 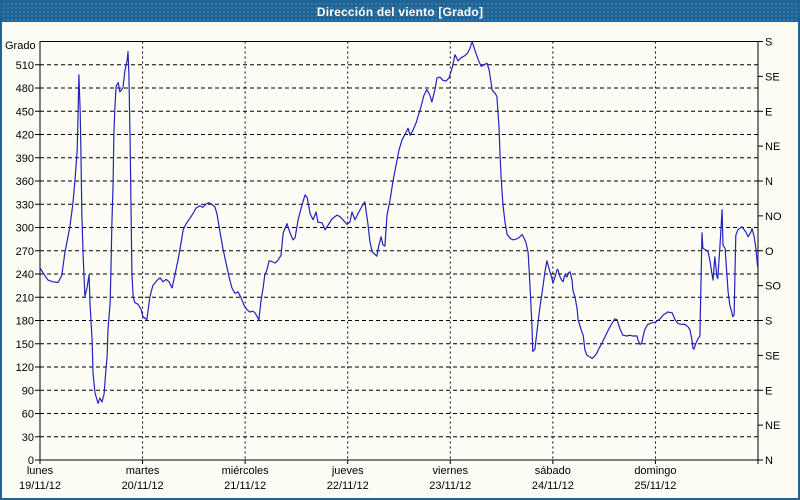 I want to click on day-name-label: jueves, so click(x=347, y=471).